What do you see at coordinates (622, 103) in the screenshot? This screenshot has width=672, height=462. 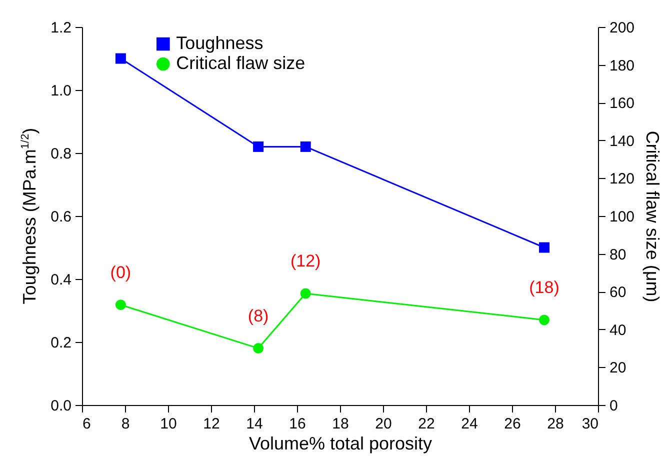 I see `y2-tick-label: 160` at bounding box center [622, 103].